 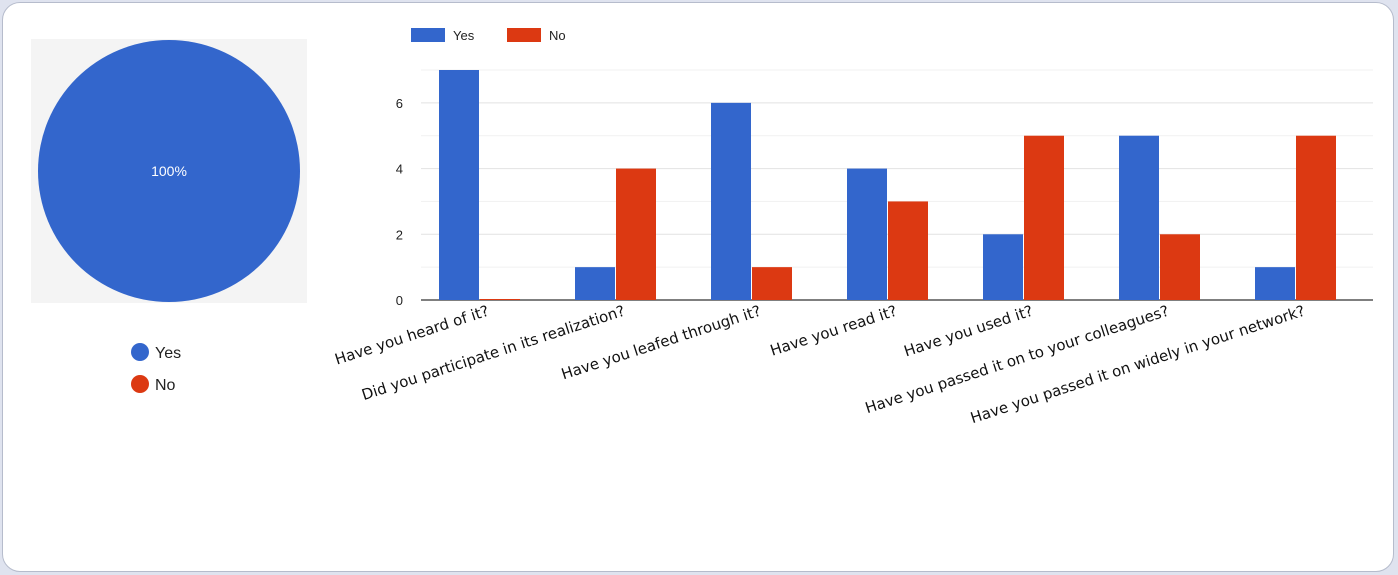 I want to click on bar-legend: Yes No, so click(x=488, y=35).